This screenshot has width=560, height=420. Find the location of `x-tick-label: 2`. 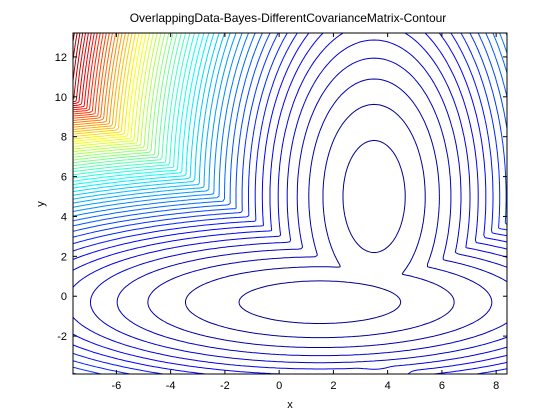

x-tick-label: 2 is located at coordinates (333, 386).